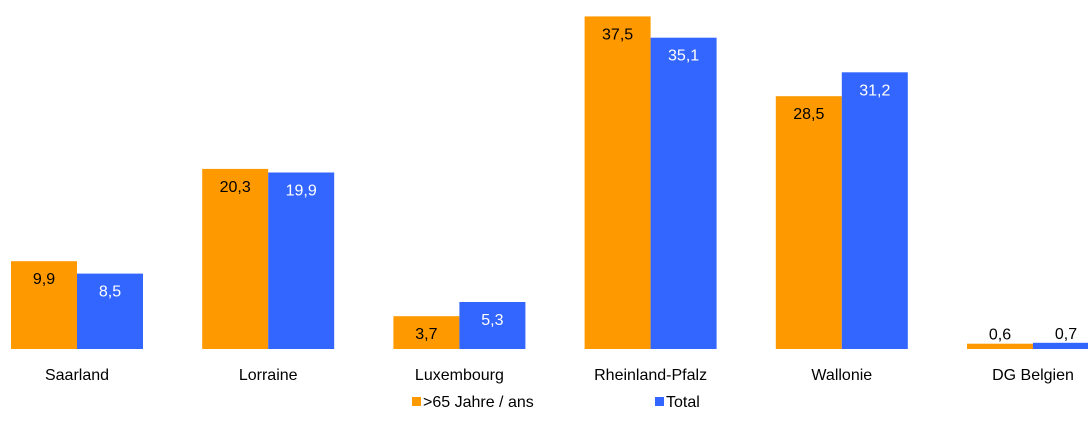  What do you see at coordinates (808, 222) in the screenshot?
I see `bar-wallonie-older` at bounding box center [808, 222].